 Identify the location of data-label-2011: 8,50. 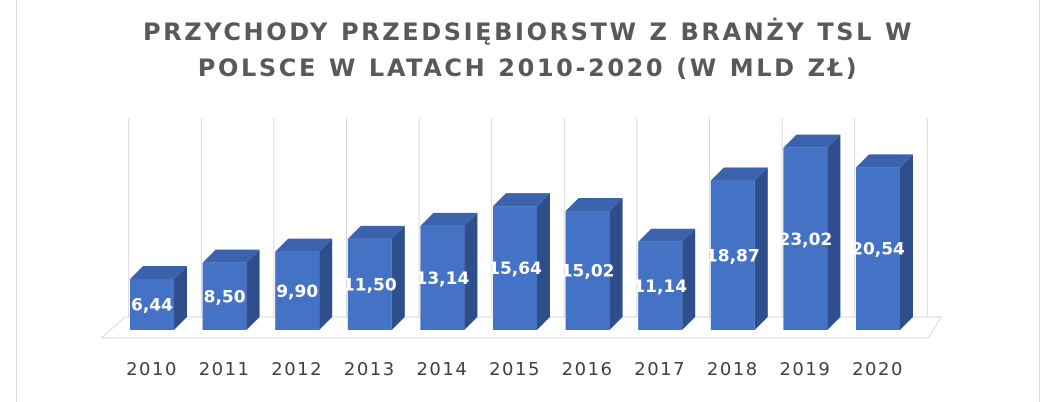
(225, 297).